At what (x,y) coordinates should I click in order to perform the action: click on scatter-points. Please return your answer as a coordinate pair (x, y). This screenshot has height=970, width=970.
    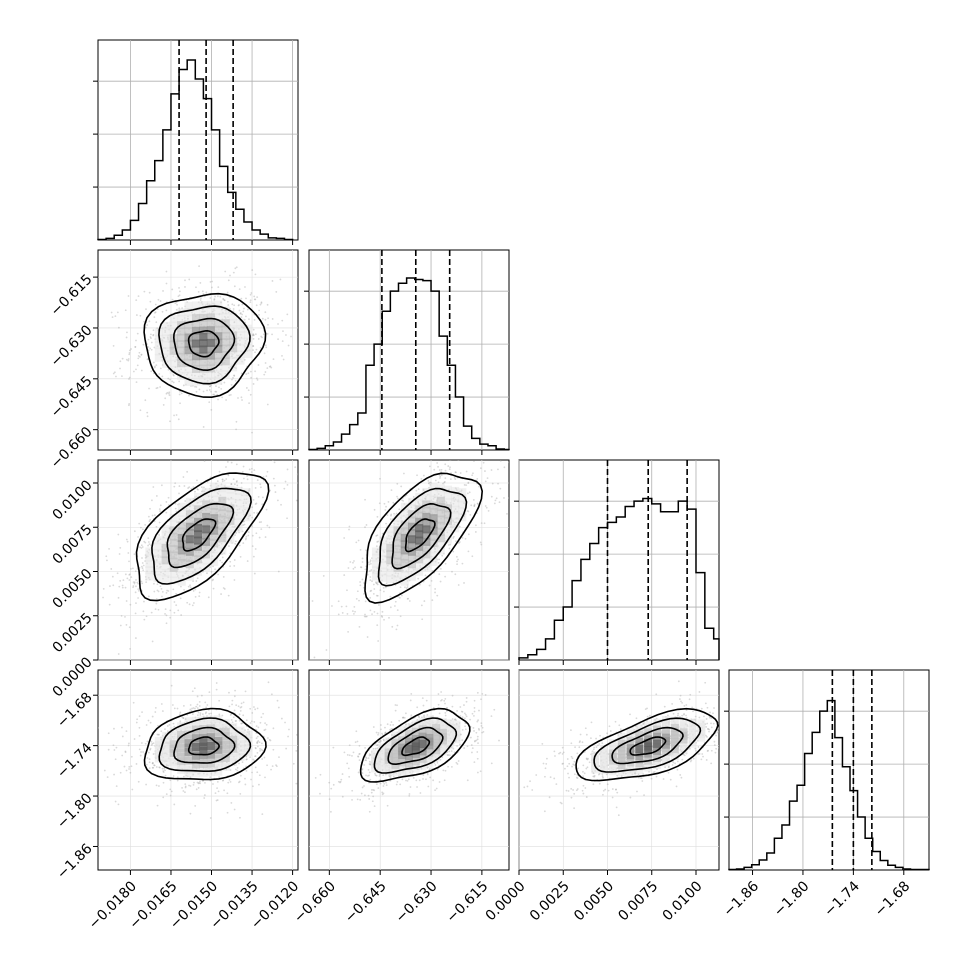
    Looking at the image, I should click on (414, 545).